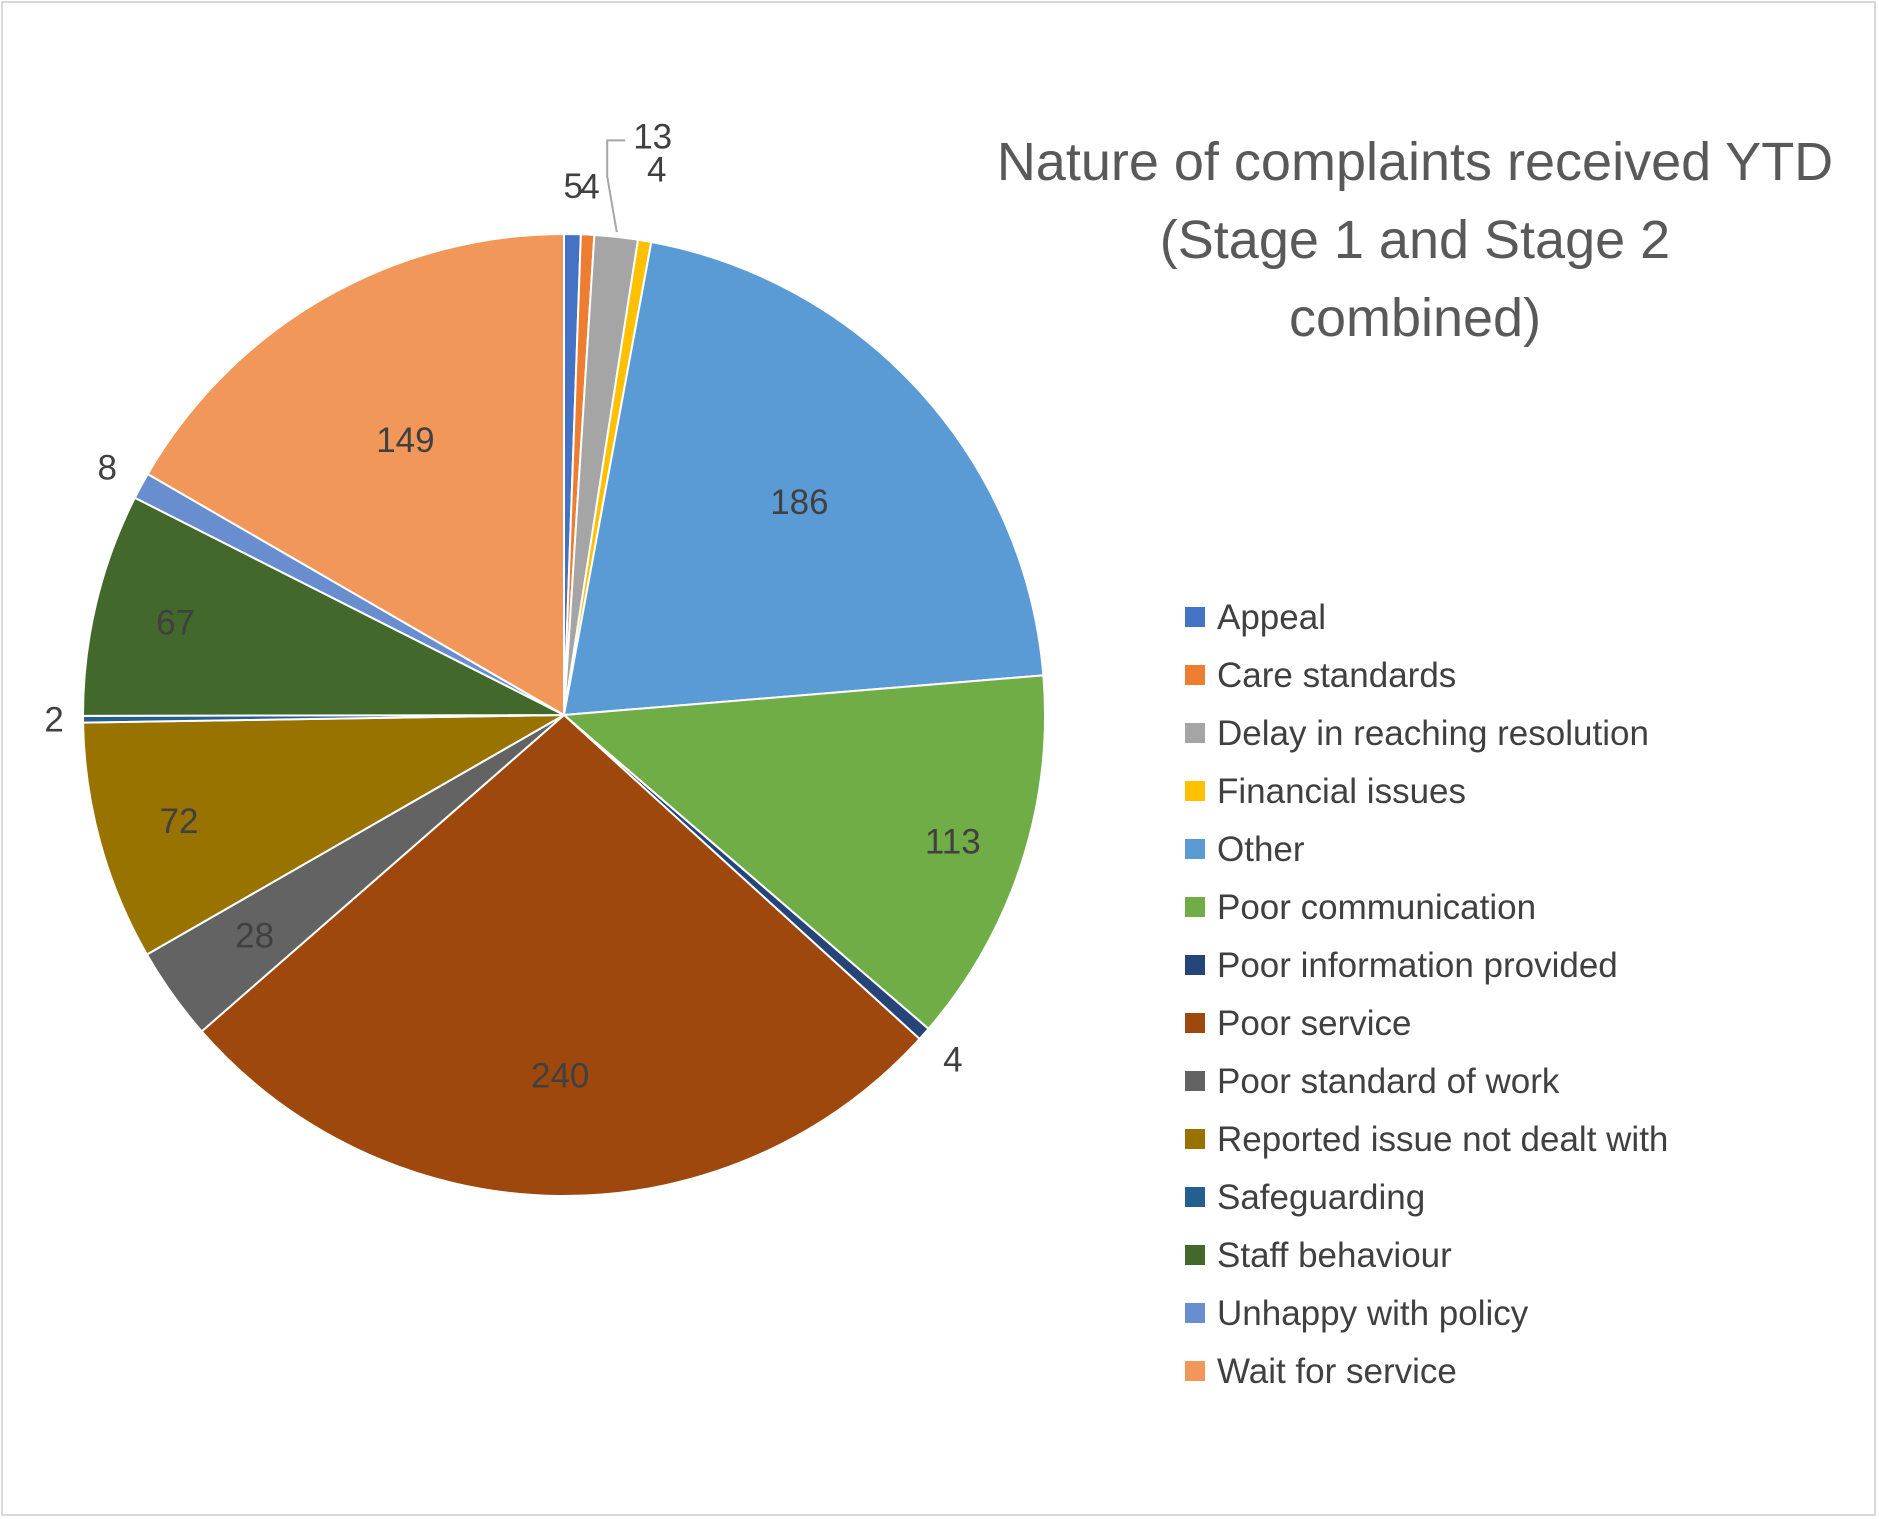  Describe the element at coordinates (1373, 1313) in the screenshot. I see `legend-label-unhappy-with-policy: Unhappy with policy` at that location.